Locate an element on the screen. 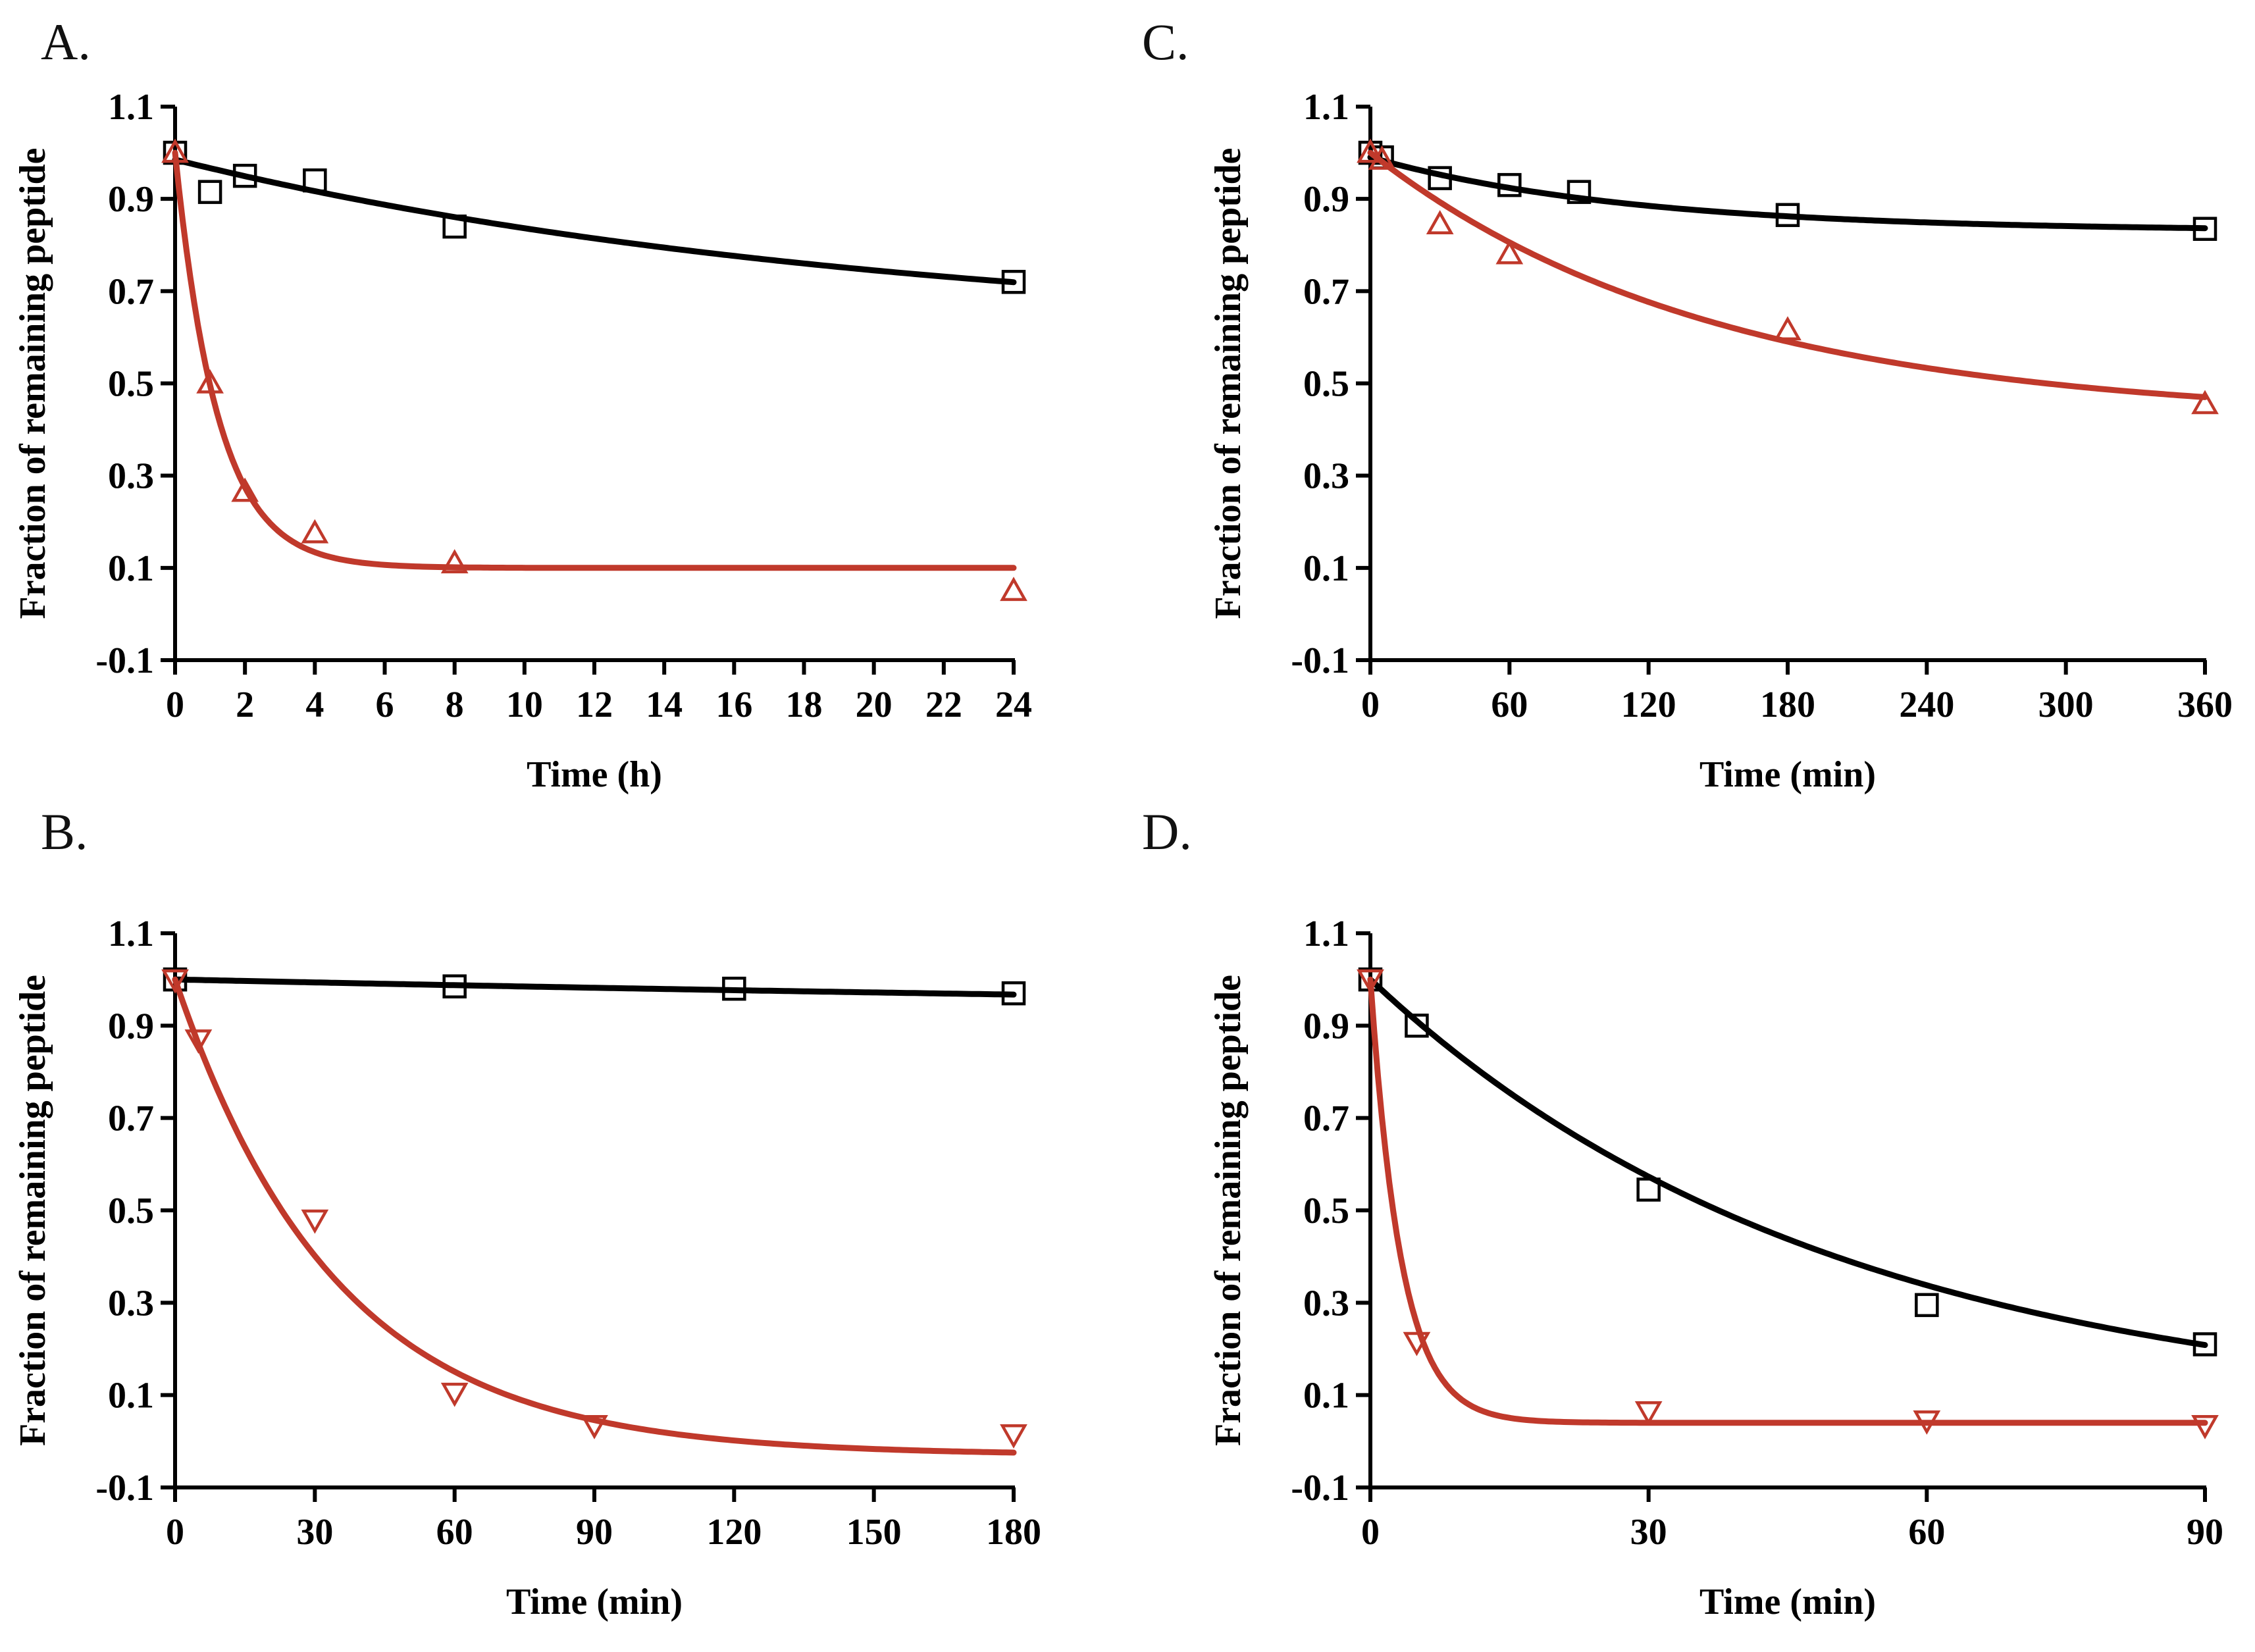 The width and height of the screenshot is (2255, 1652). x-tick-label: 6 is located at coordinates (385, 704).